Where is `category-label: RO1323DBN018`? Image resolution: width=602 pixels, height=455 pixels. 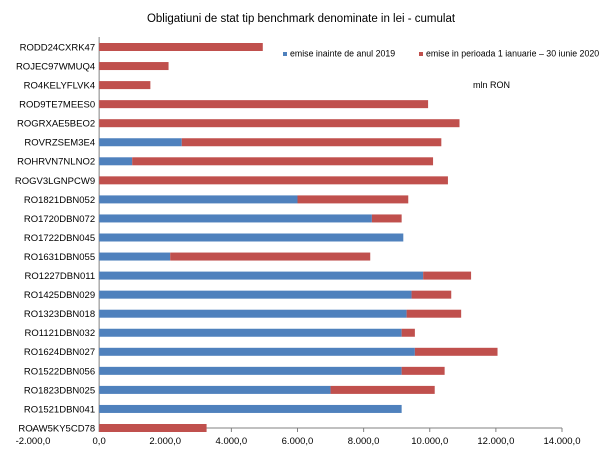
category-label: RO1323DBN018 is located at coordinates (59, 314).